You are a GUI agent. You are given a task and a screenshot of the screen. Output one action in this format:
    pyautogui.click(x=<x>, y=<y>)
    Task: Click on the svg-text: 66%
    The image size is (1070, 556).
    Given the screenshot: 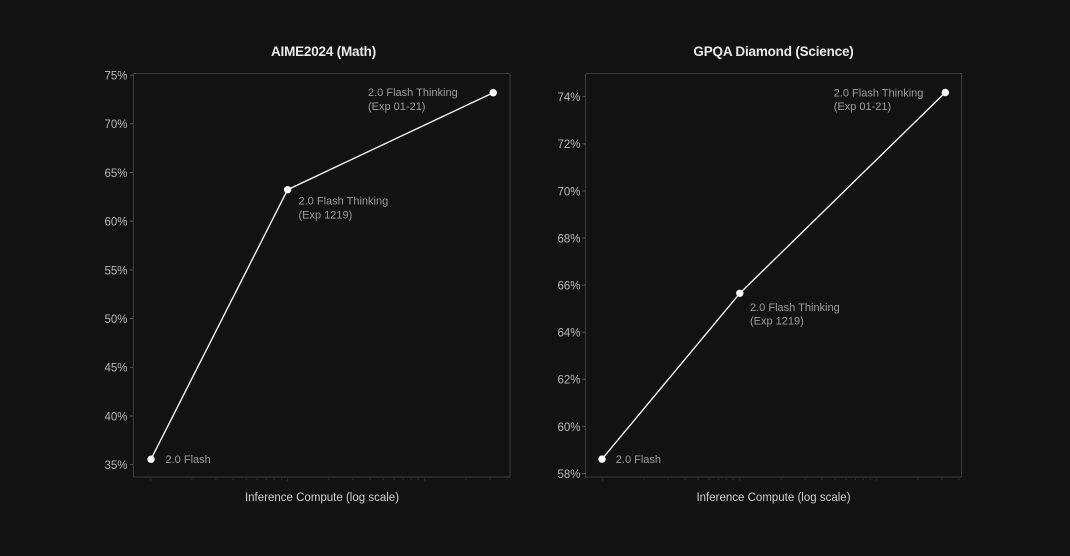 What is the action you would take?
    pyautogui.click(x=568, y=287)
    